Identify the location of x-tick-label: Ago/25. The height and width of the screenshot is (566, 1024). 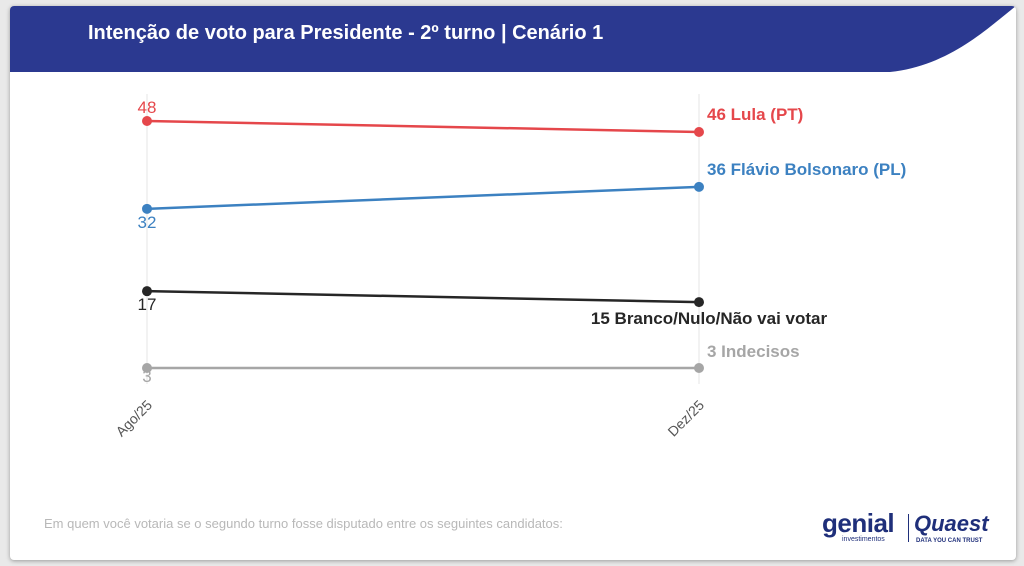
(133, 418).